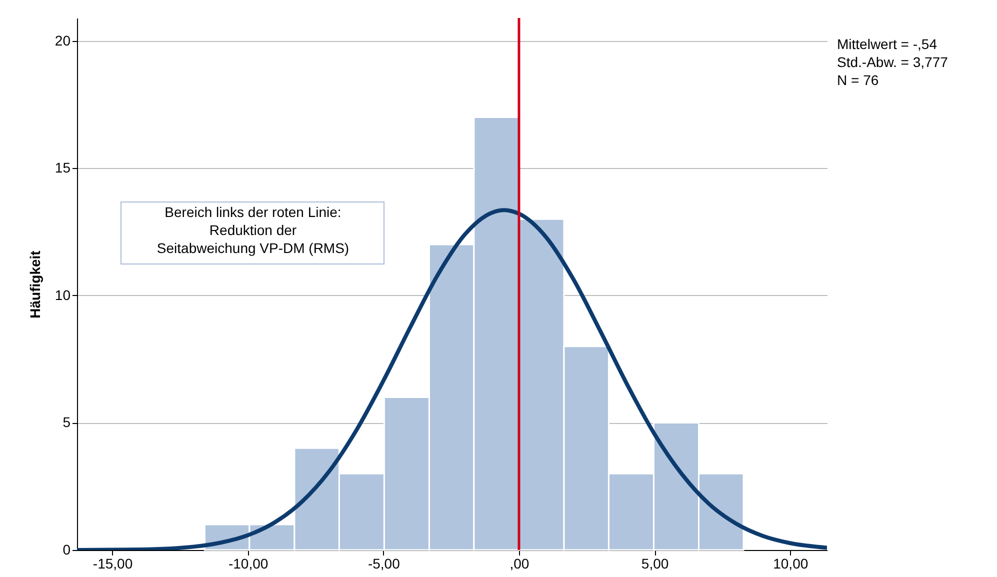  I want to click on annotation: Bereich links der roten Linie: Reduktion der Seitabweichung VP-DM (RMS), so click(253, 230).